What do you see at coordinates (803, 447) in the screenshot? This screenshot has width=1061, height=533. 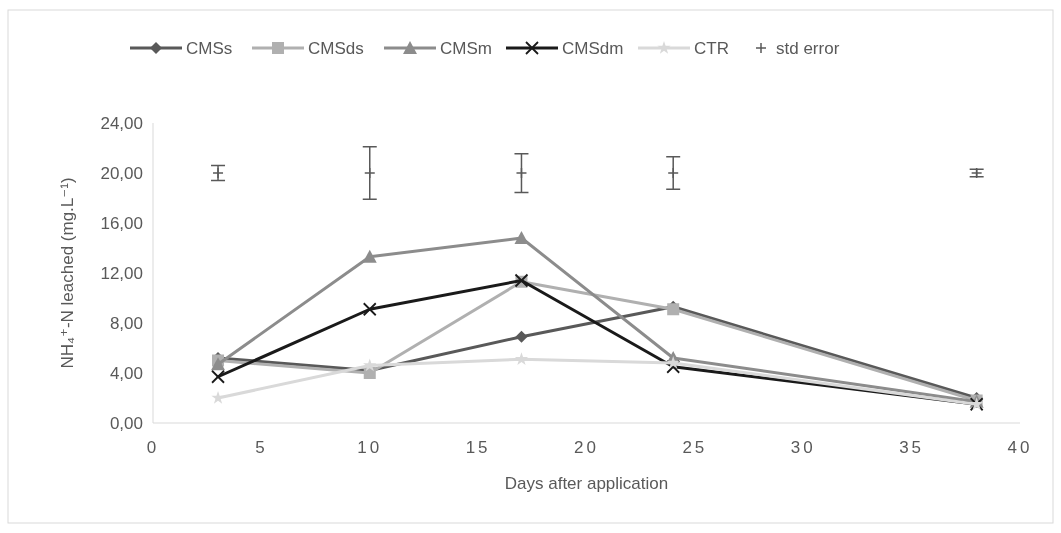 I see `x-tick-label: 30` at bounding box center [803, 447].